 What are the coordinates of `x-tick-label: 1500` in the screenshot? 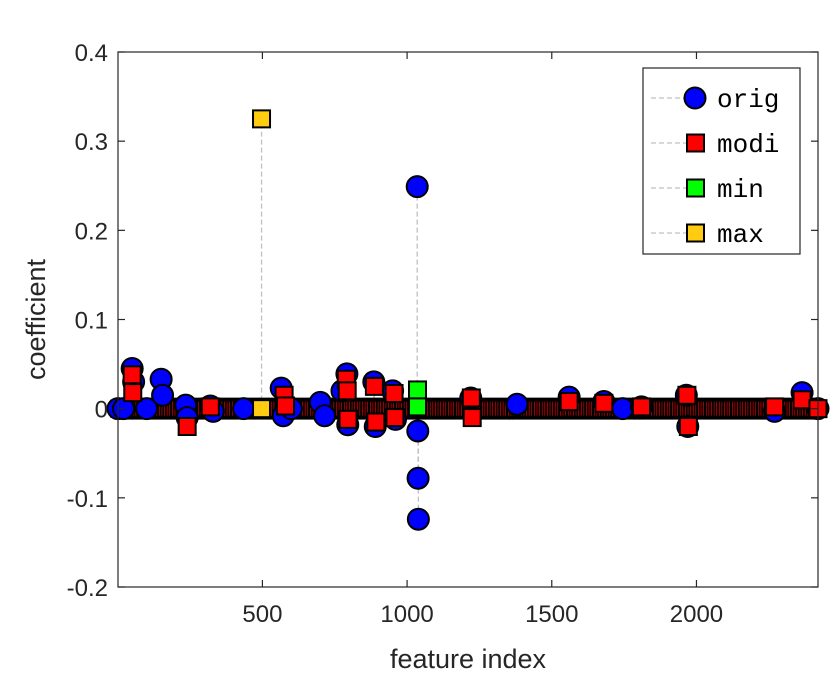 It's located at (551, 614).